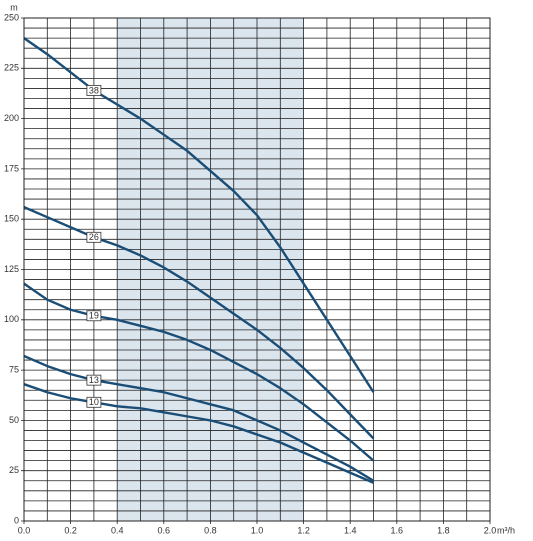  Describe the element at coordinates (11, 68) in the screenshot. I see `y-tick-label: 225` at that location.